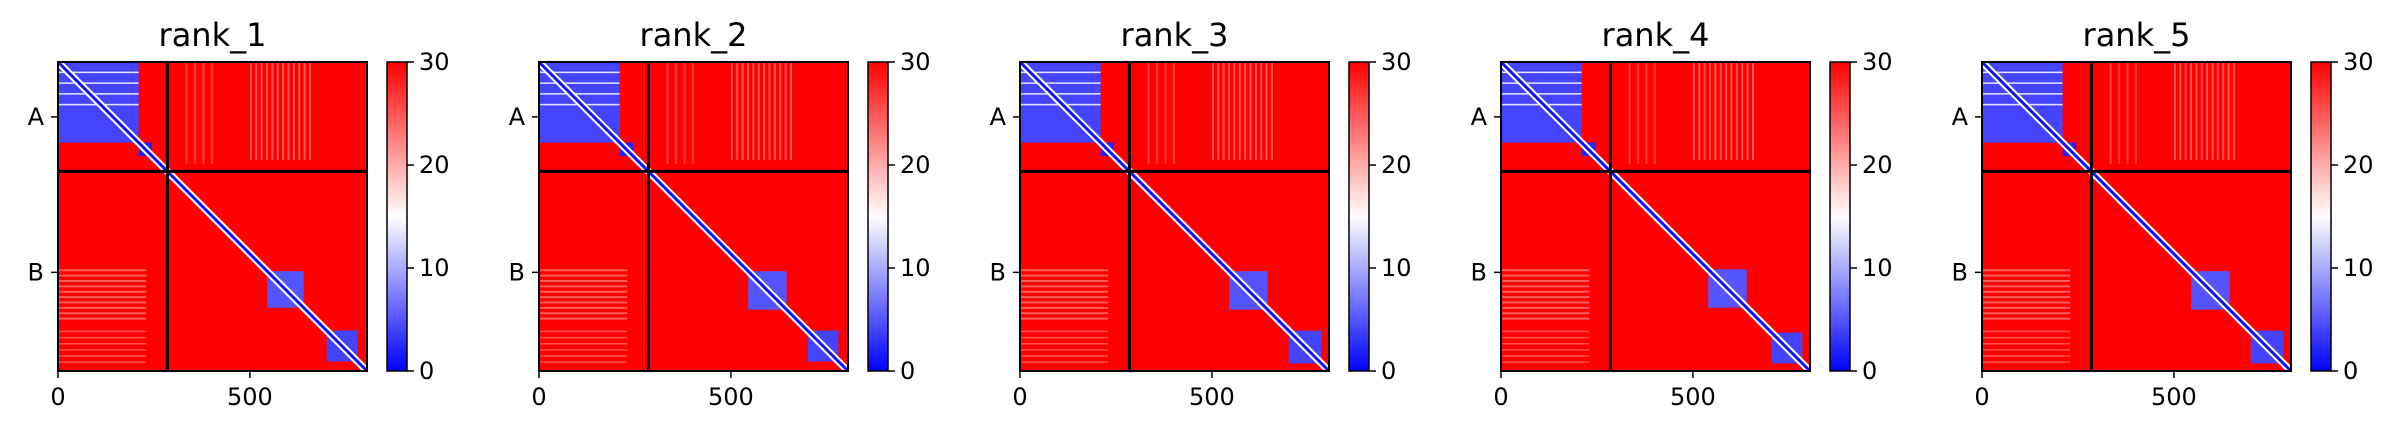 The width and height of the screenshot is (2401, 438). What do you see at coordinates (1877, 268) in the screenshot?
I see `colorbar-tick-label: 10` at bounding box center [1877, 268].